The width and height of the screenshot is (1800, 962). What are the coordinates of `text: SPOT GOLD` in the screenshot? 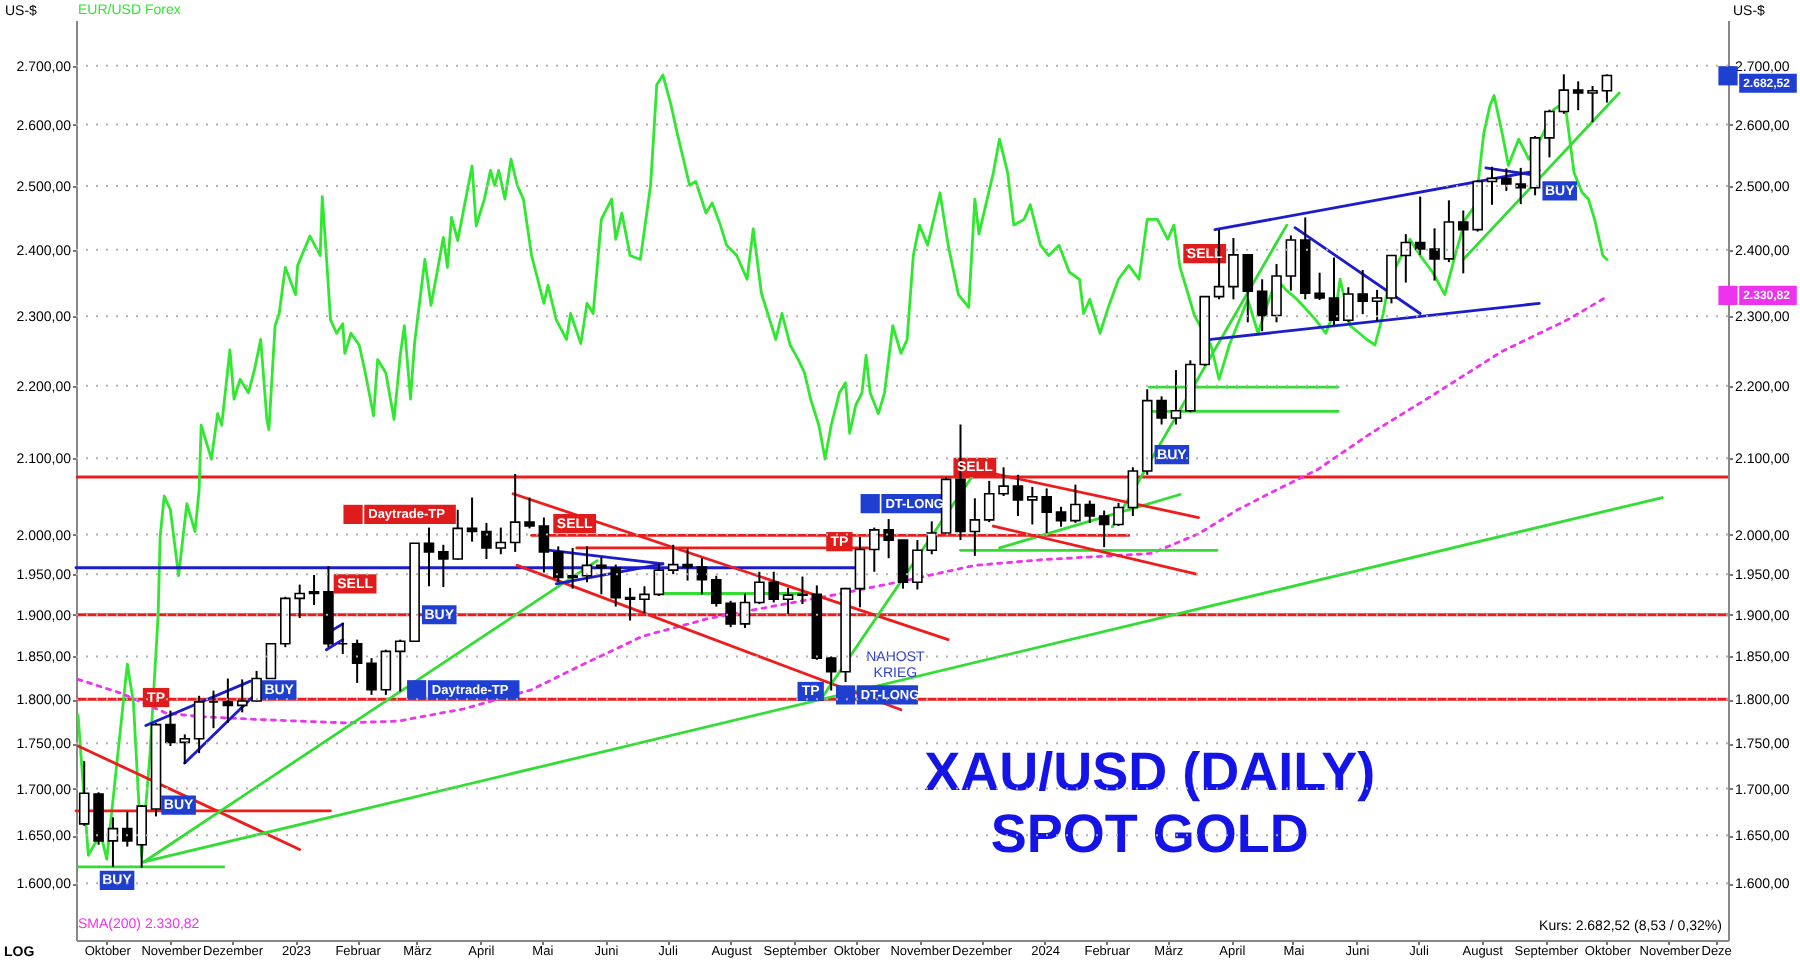 It's located at (1149, 834).